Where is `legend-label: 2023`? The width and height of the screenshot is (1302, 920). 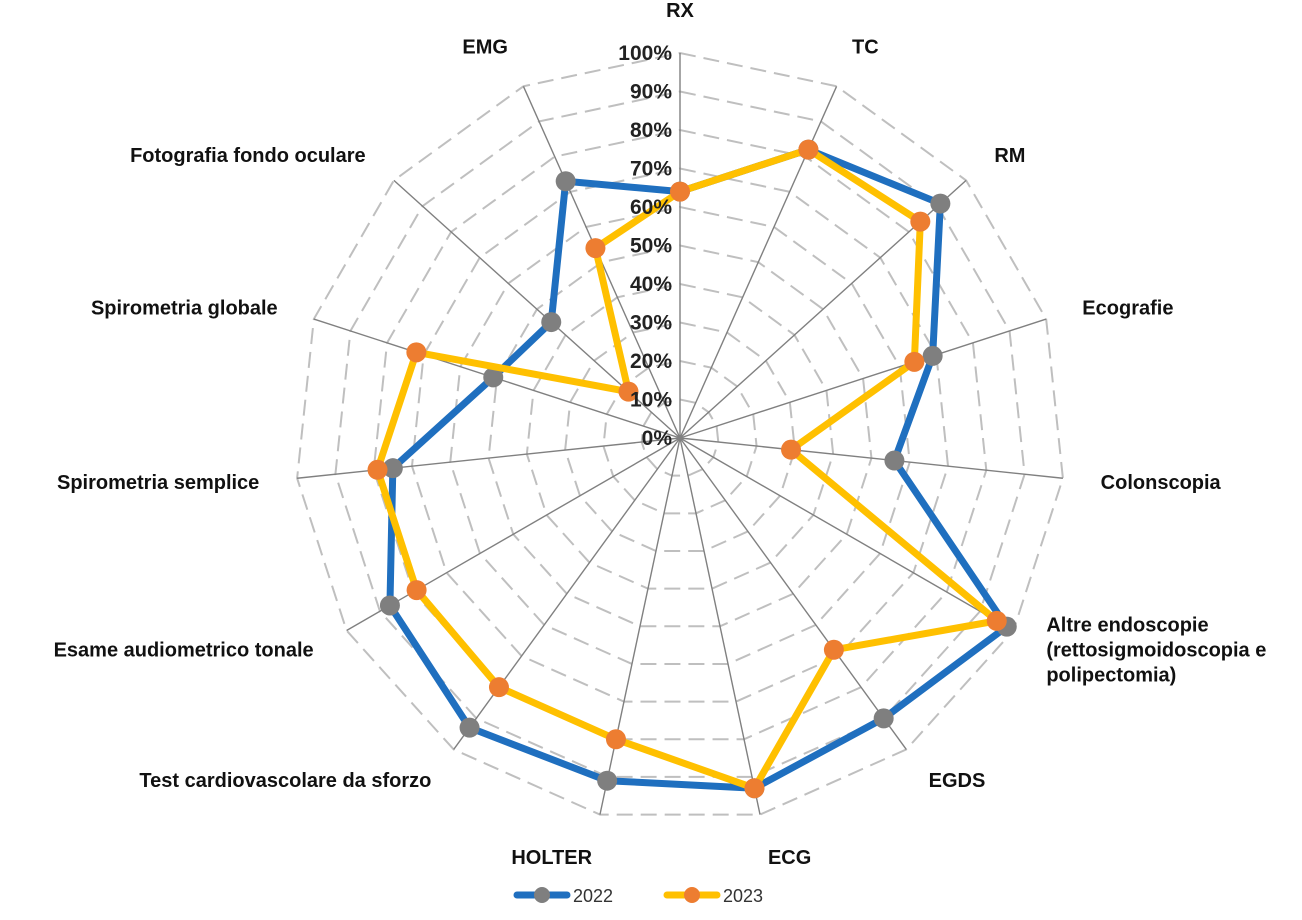 legend-label: 2023 is located at coordinates (743, 896).